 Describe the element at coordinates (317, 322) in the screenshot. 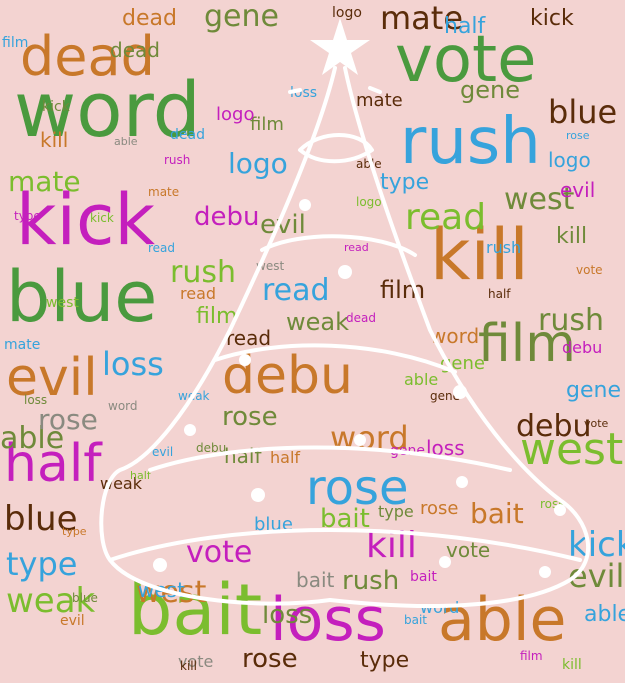

I see `cloud-word: weak` at that location.